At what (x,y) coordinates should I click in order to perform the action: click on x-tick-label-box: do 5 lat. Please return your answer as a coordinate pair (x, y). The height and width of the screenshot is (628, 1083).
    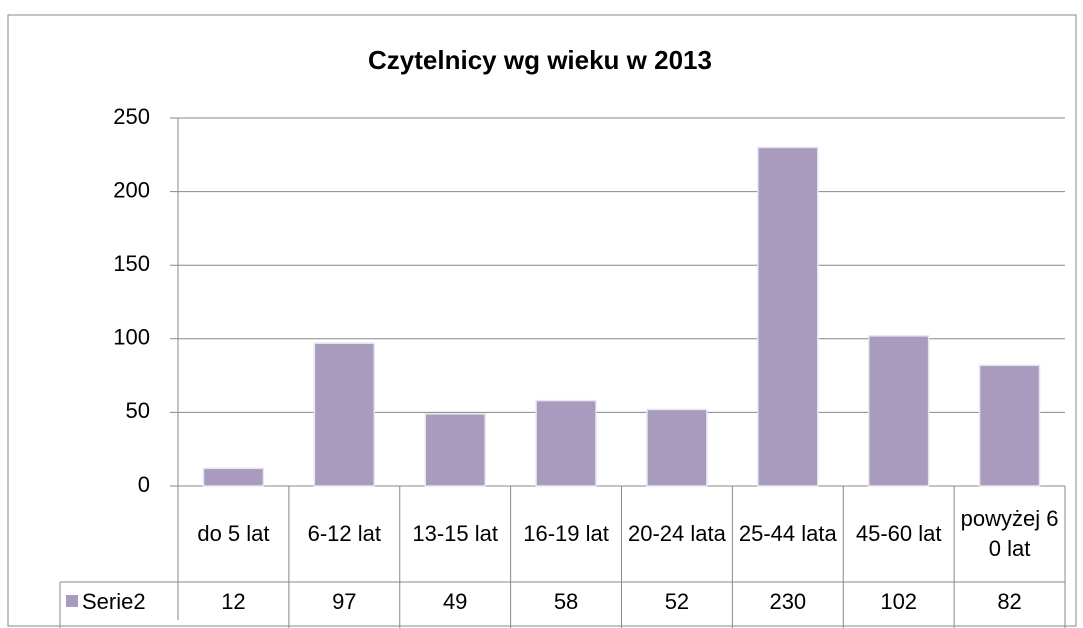
    Looking at the image, I should click on (233, 533).